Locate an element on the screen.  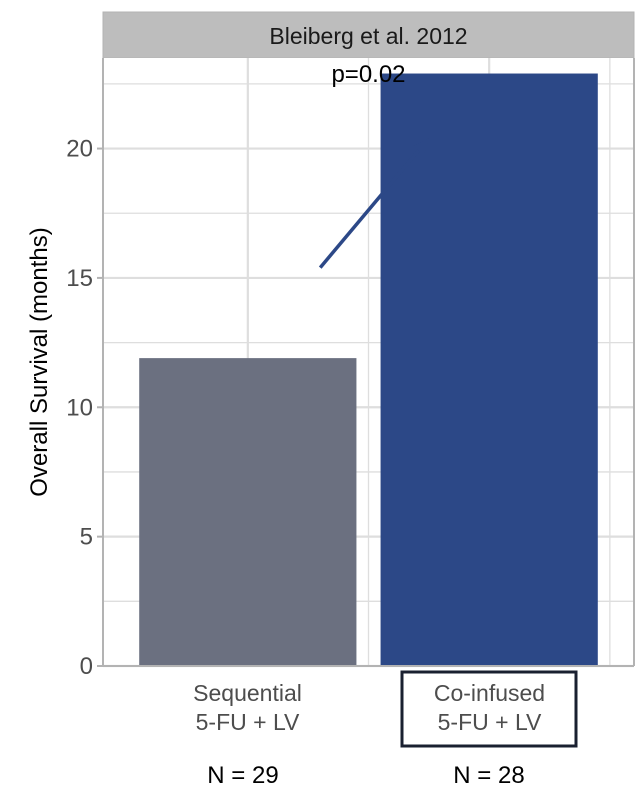
x-tick-label-1: Co-infused 5-FU + LV is located at coordinates (489, 707).